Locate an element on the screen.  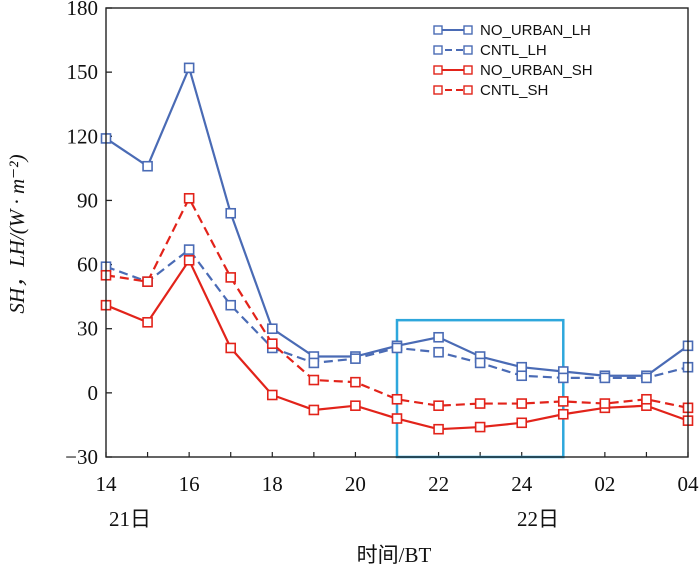
y-tick-label: 120 is located at coordinates (83, 136).